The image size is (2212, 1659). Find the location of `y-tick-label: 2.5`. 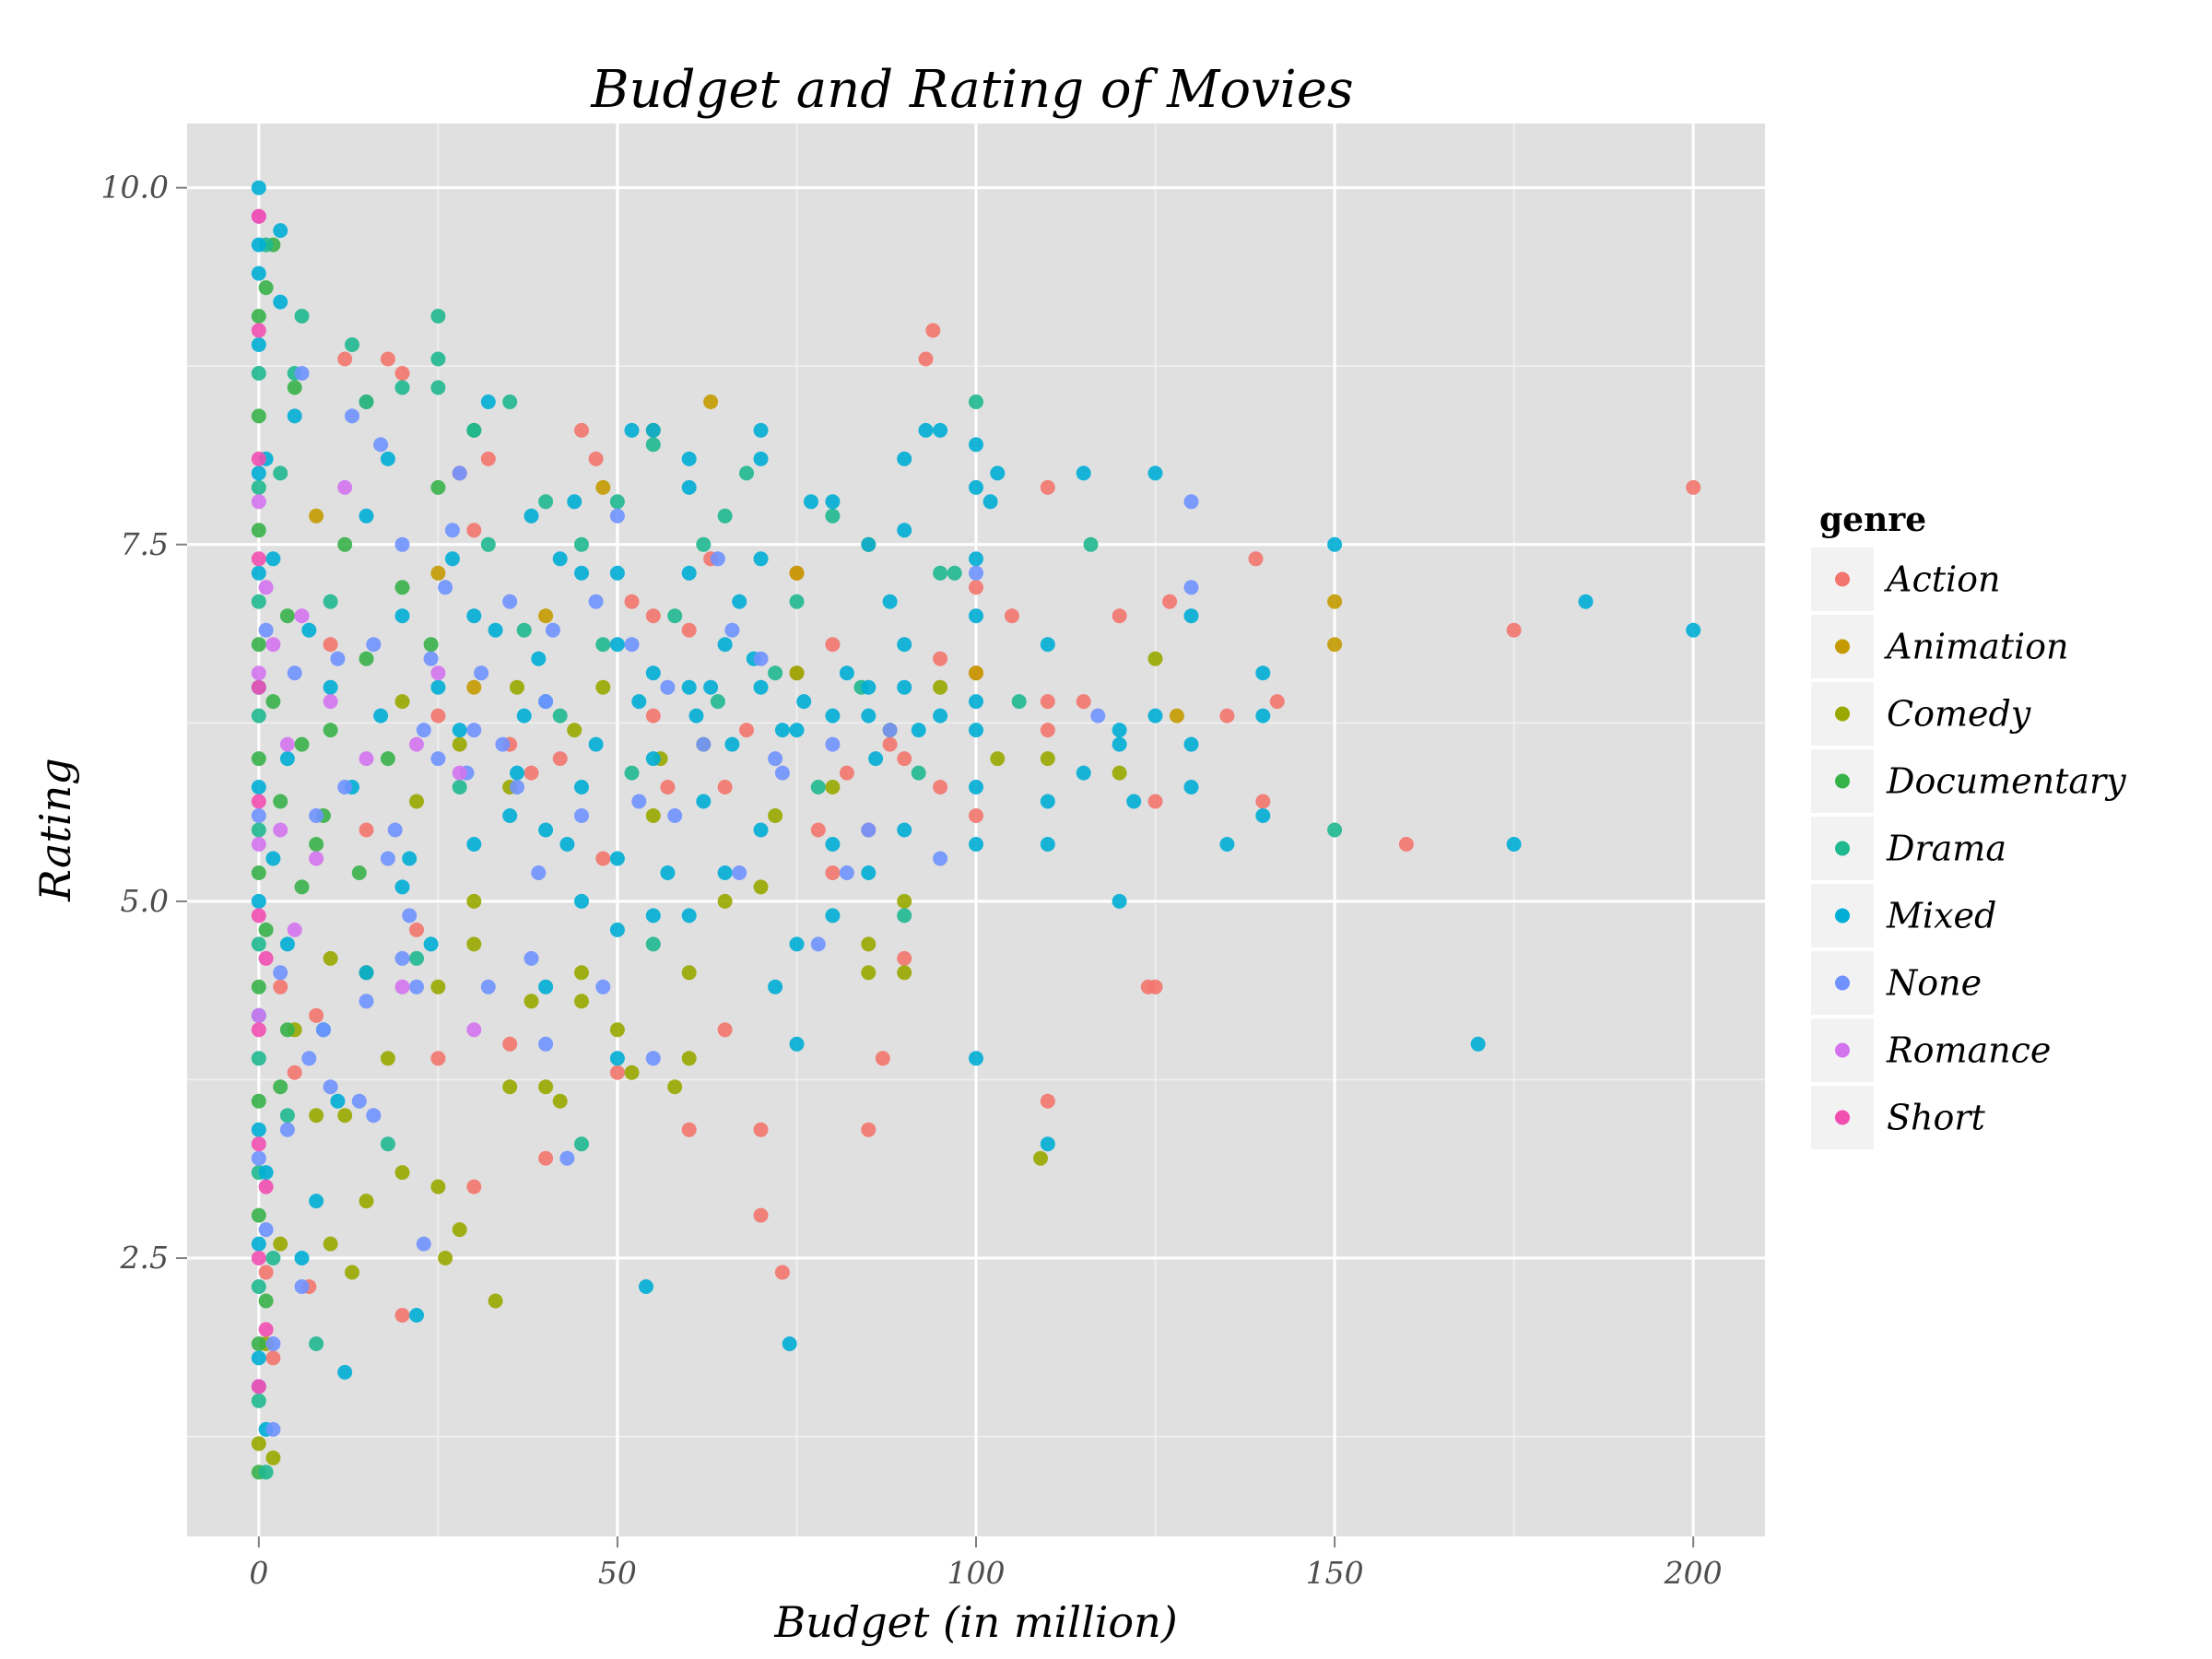

y-tick-label: 2.5 is located at coordinates (144, 1258).